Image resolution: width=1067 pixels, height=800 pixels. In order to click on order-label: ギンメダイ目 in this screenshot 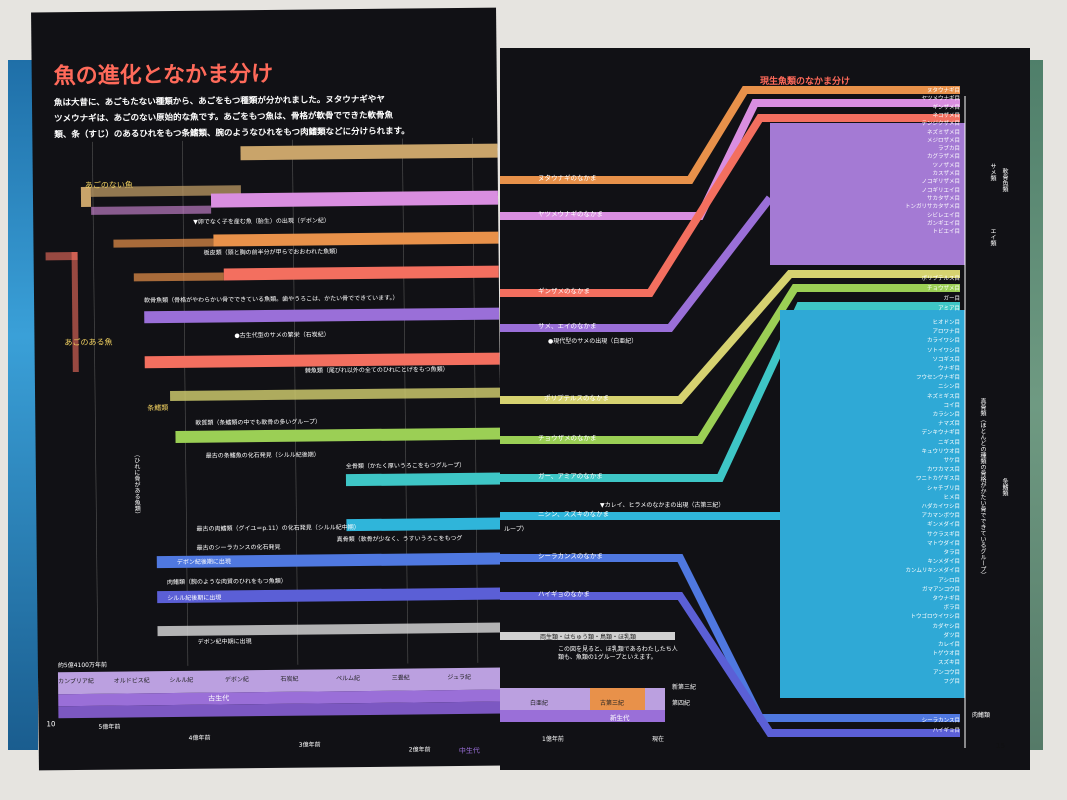, I will do `click(943, 525)`.